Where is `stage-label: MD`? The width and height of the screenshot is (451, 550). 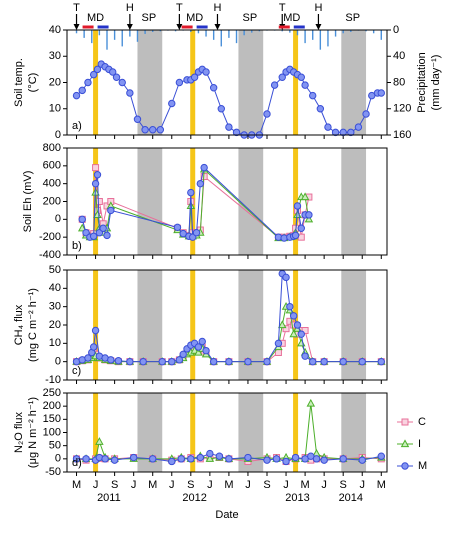
stage-label: MD is located at coordinates (194, 18).